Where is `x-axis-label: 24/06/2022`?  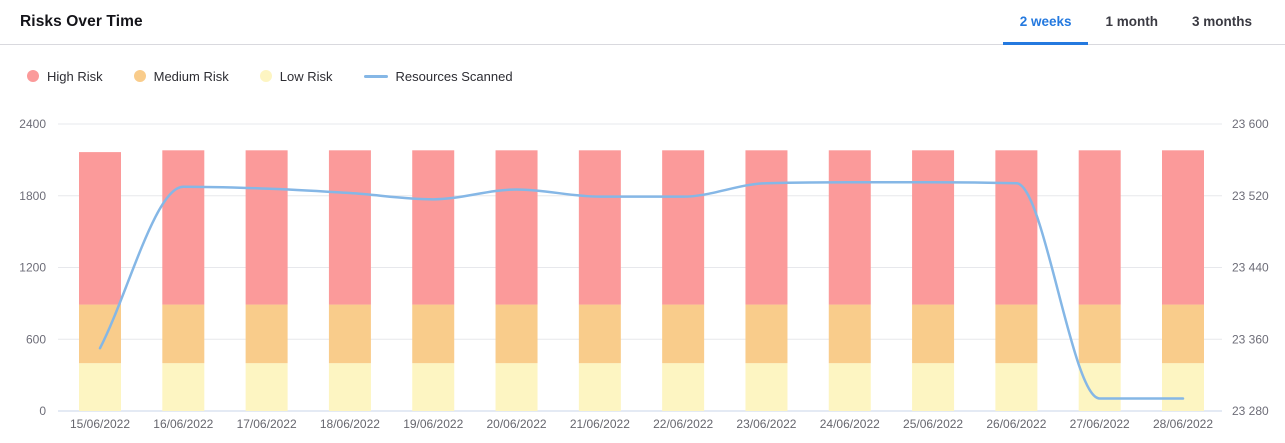
x-axis-label: 24/06/2022 is located at coordinates (850, 424).